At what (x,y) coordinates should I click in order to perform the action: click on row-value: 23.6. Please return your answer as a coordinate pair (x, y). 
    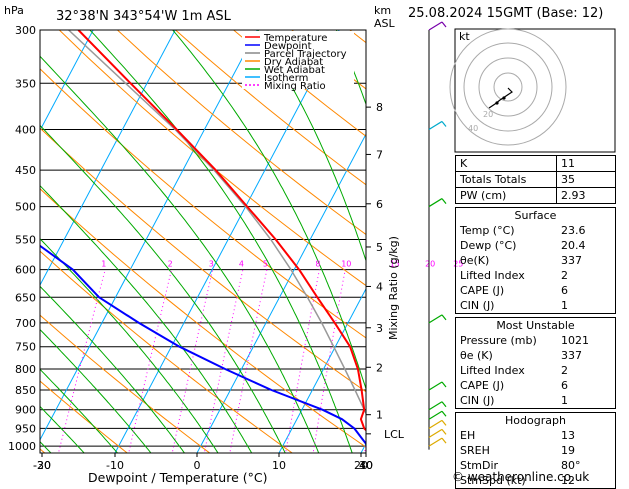
    Looking at the image, I should click on (586, 230).